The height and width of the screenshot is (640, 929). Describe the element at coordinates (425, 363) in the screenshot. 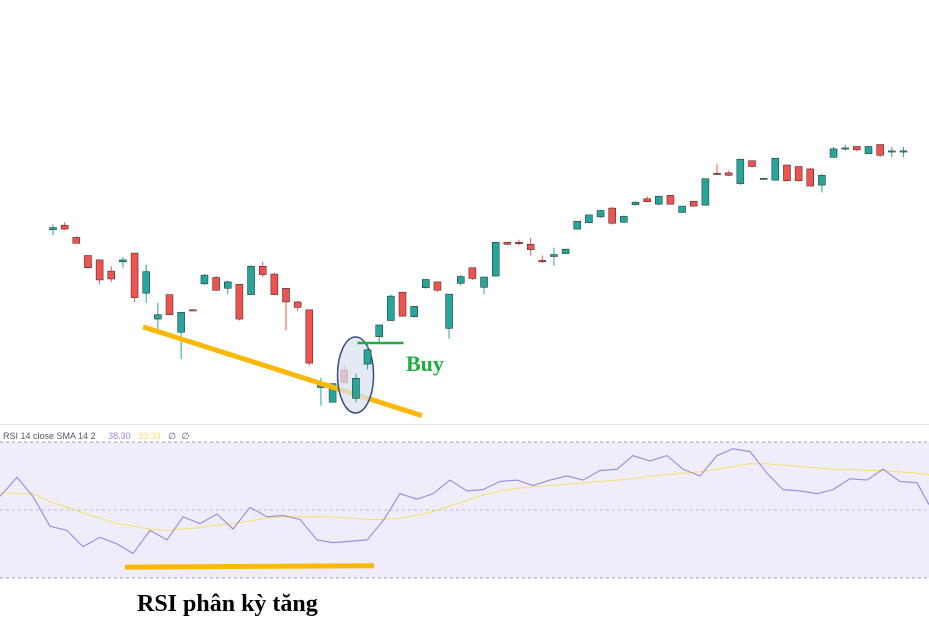

I see `buy-label: Buy` at that location.